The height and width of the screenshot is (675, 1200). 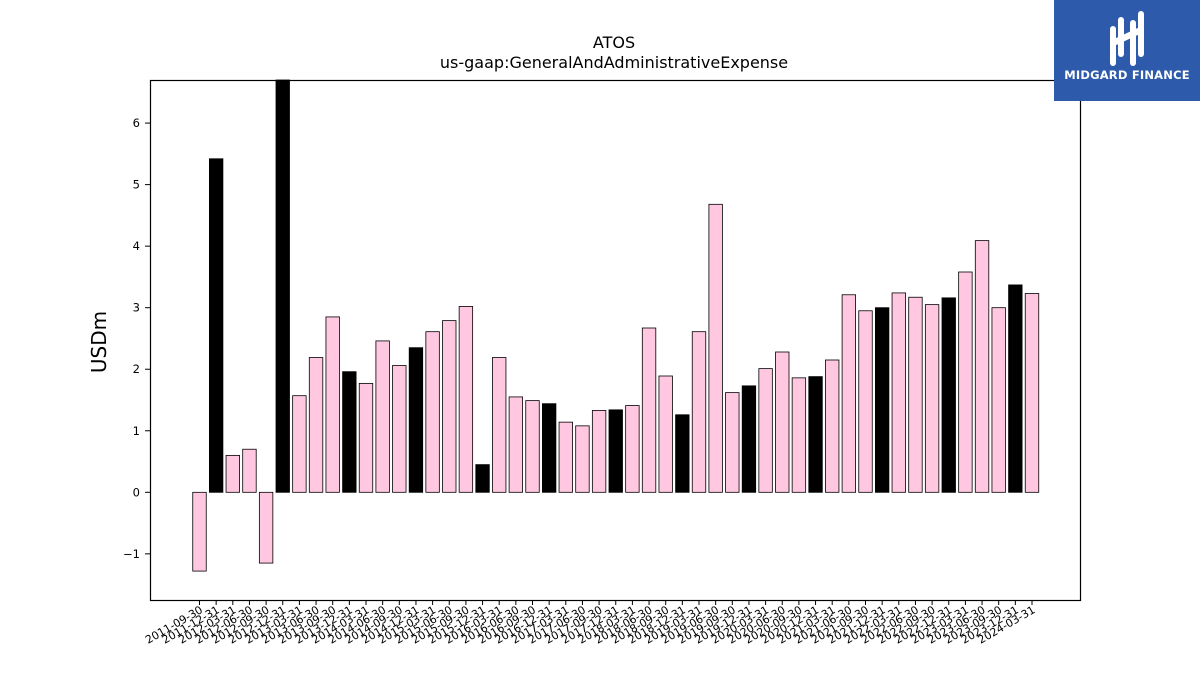 What do you see at coordinates (136, 246) in the screenshot?
I see `y-tick-label: 4` at bounding box center [136, 246].